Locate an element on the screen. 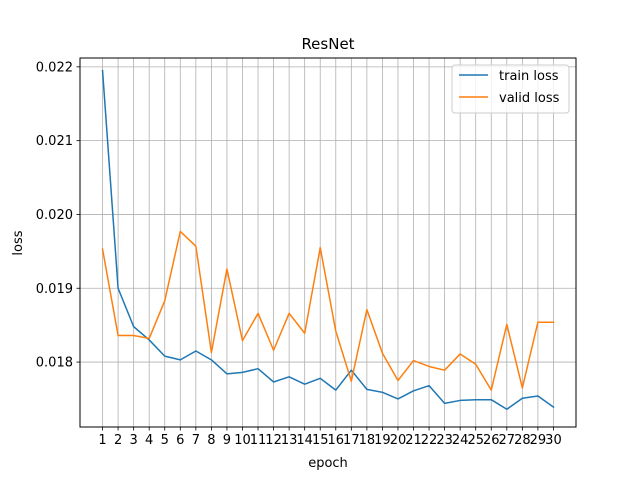 This screenshot has width=640, height=480. x-tick-label: 14 is located at coordinates (304, 440).